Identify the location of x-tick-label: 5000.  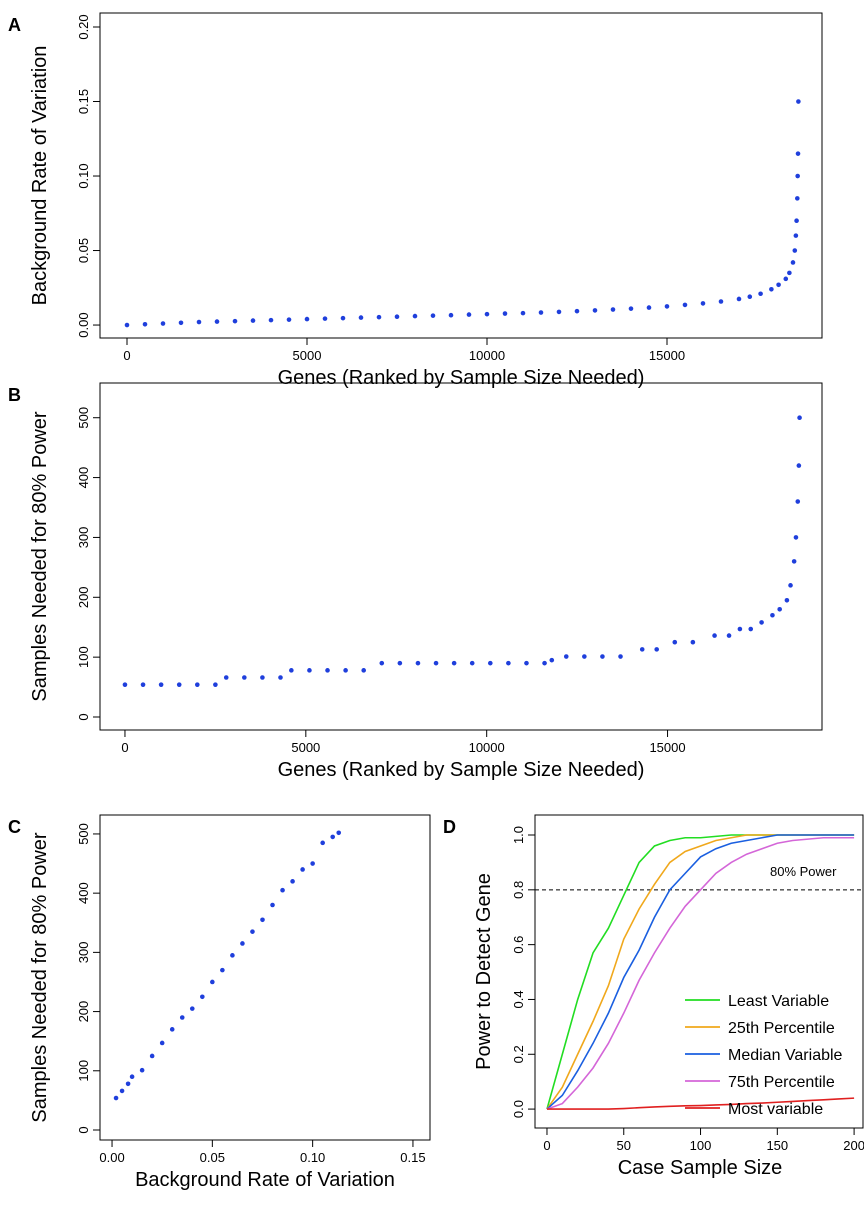
(305, 747).